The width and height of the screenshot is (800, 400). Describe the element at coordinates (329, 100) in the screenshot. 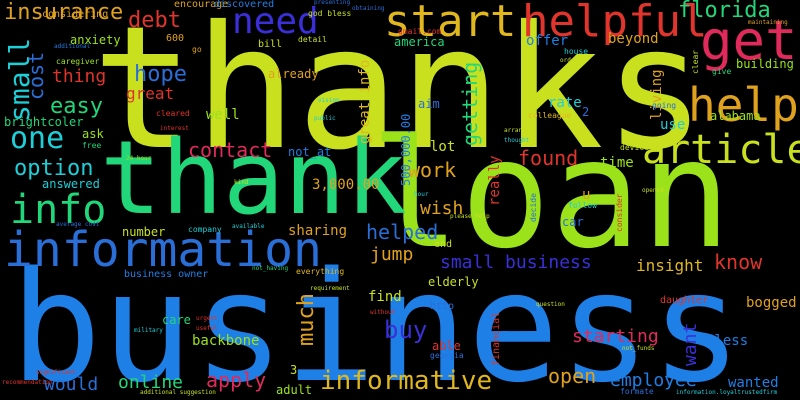

I see `word-vision: vision` at that location.